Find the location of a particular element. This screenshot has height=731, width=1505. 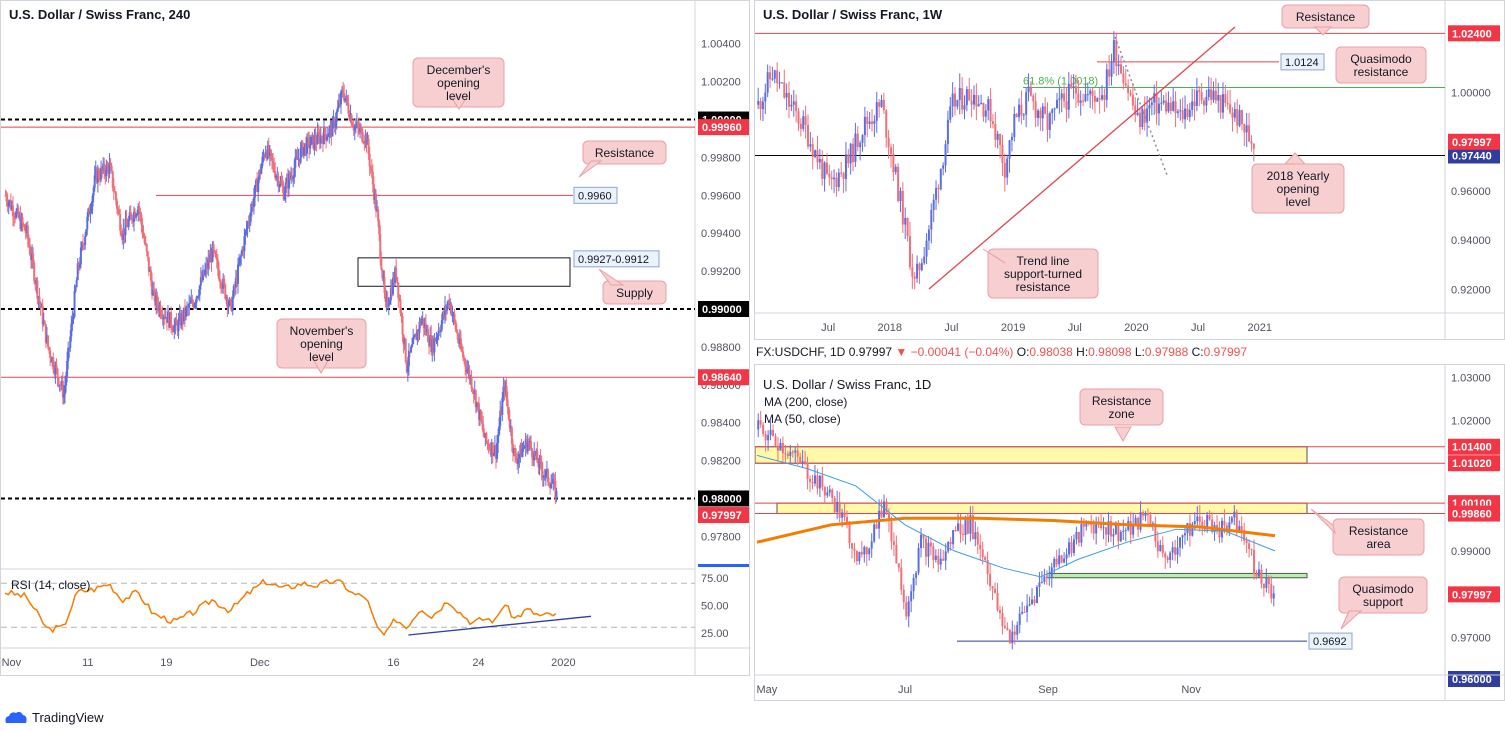

ohlc-close-value: 0.97997 is located at coordinates (1225, 352).